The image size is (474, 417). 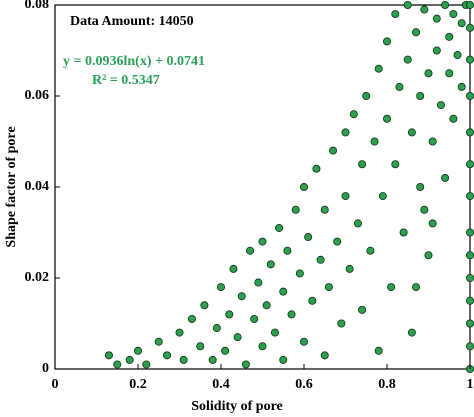 What do you see at coordinates (37, 95) in the screenshot?
I see `y-tick-label: 0.06` at bounding box center [37, 95].